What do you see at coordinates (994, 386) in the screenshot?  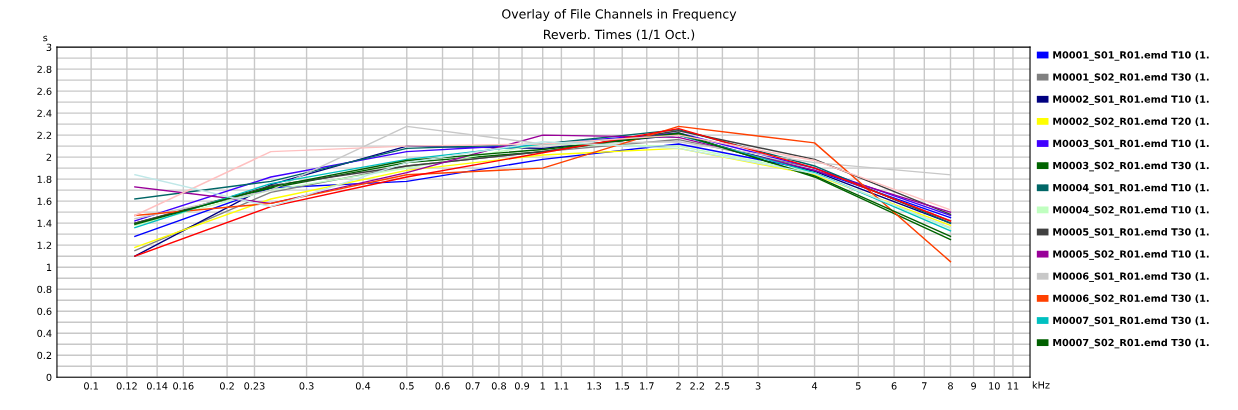 I see `x-tick-label: 10` at bounding box center [994, 386].